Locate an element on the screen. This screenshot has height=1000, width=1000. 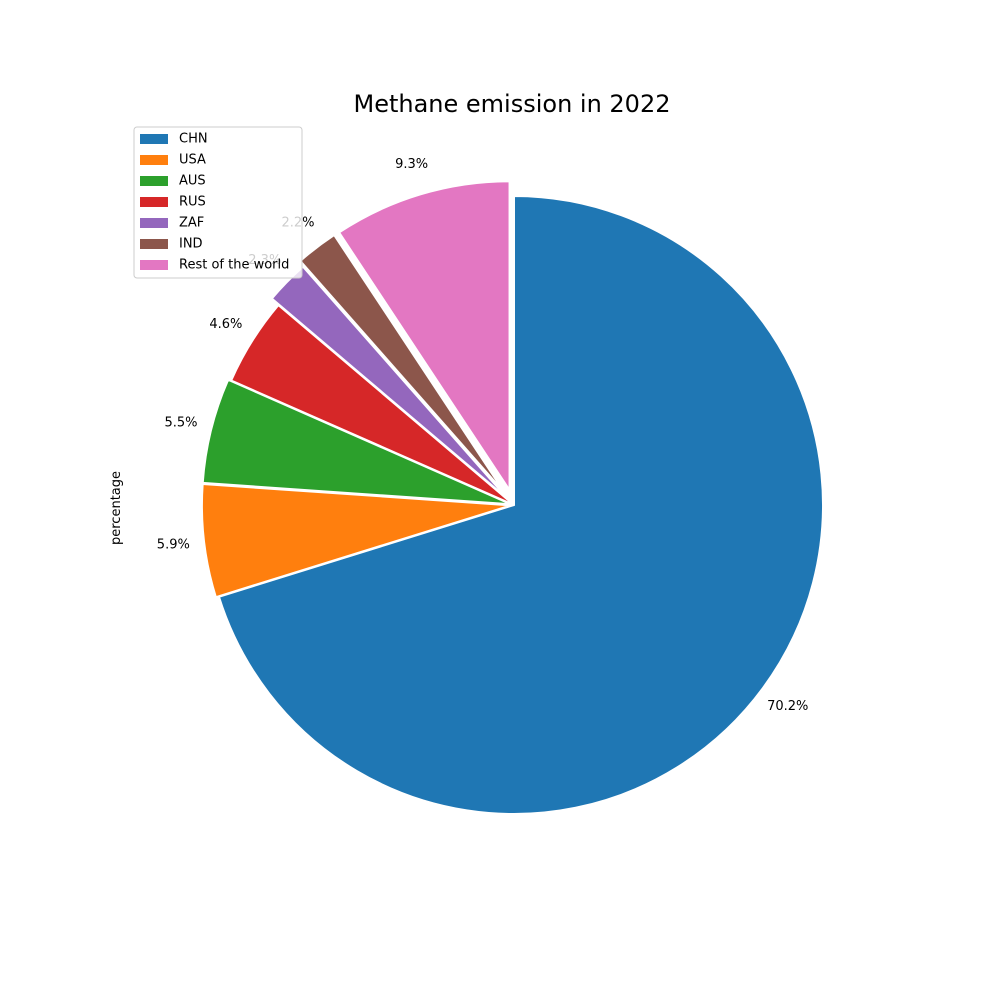
legend-swatch-chn is located at coordinates (154, 139).